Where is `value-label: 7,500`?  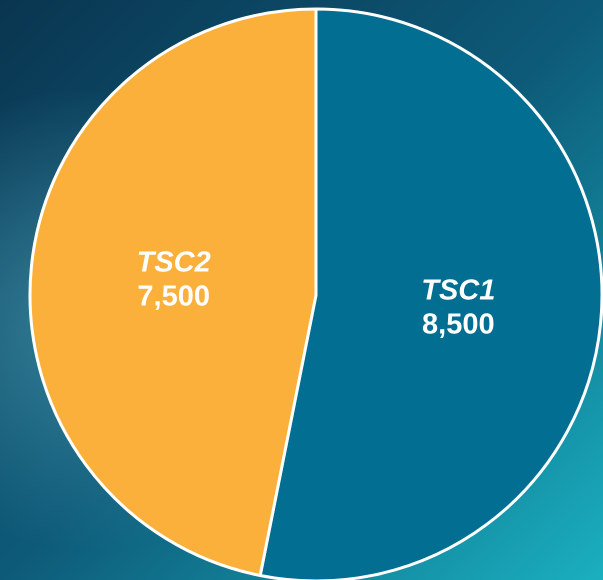
value-label: 7,500 is located at coordinates (173, 297).